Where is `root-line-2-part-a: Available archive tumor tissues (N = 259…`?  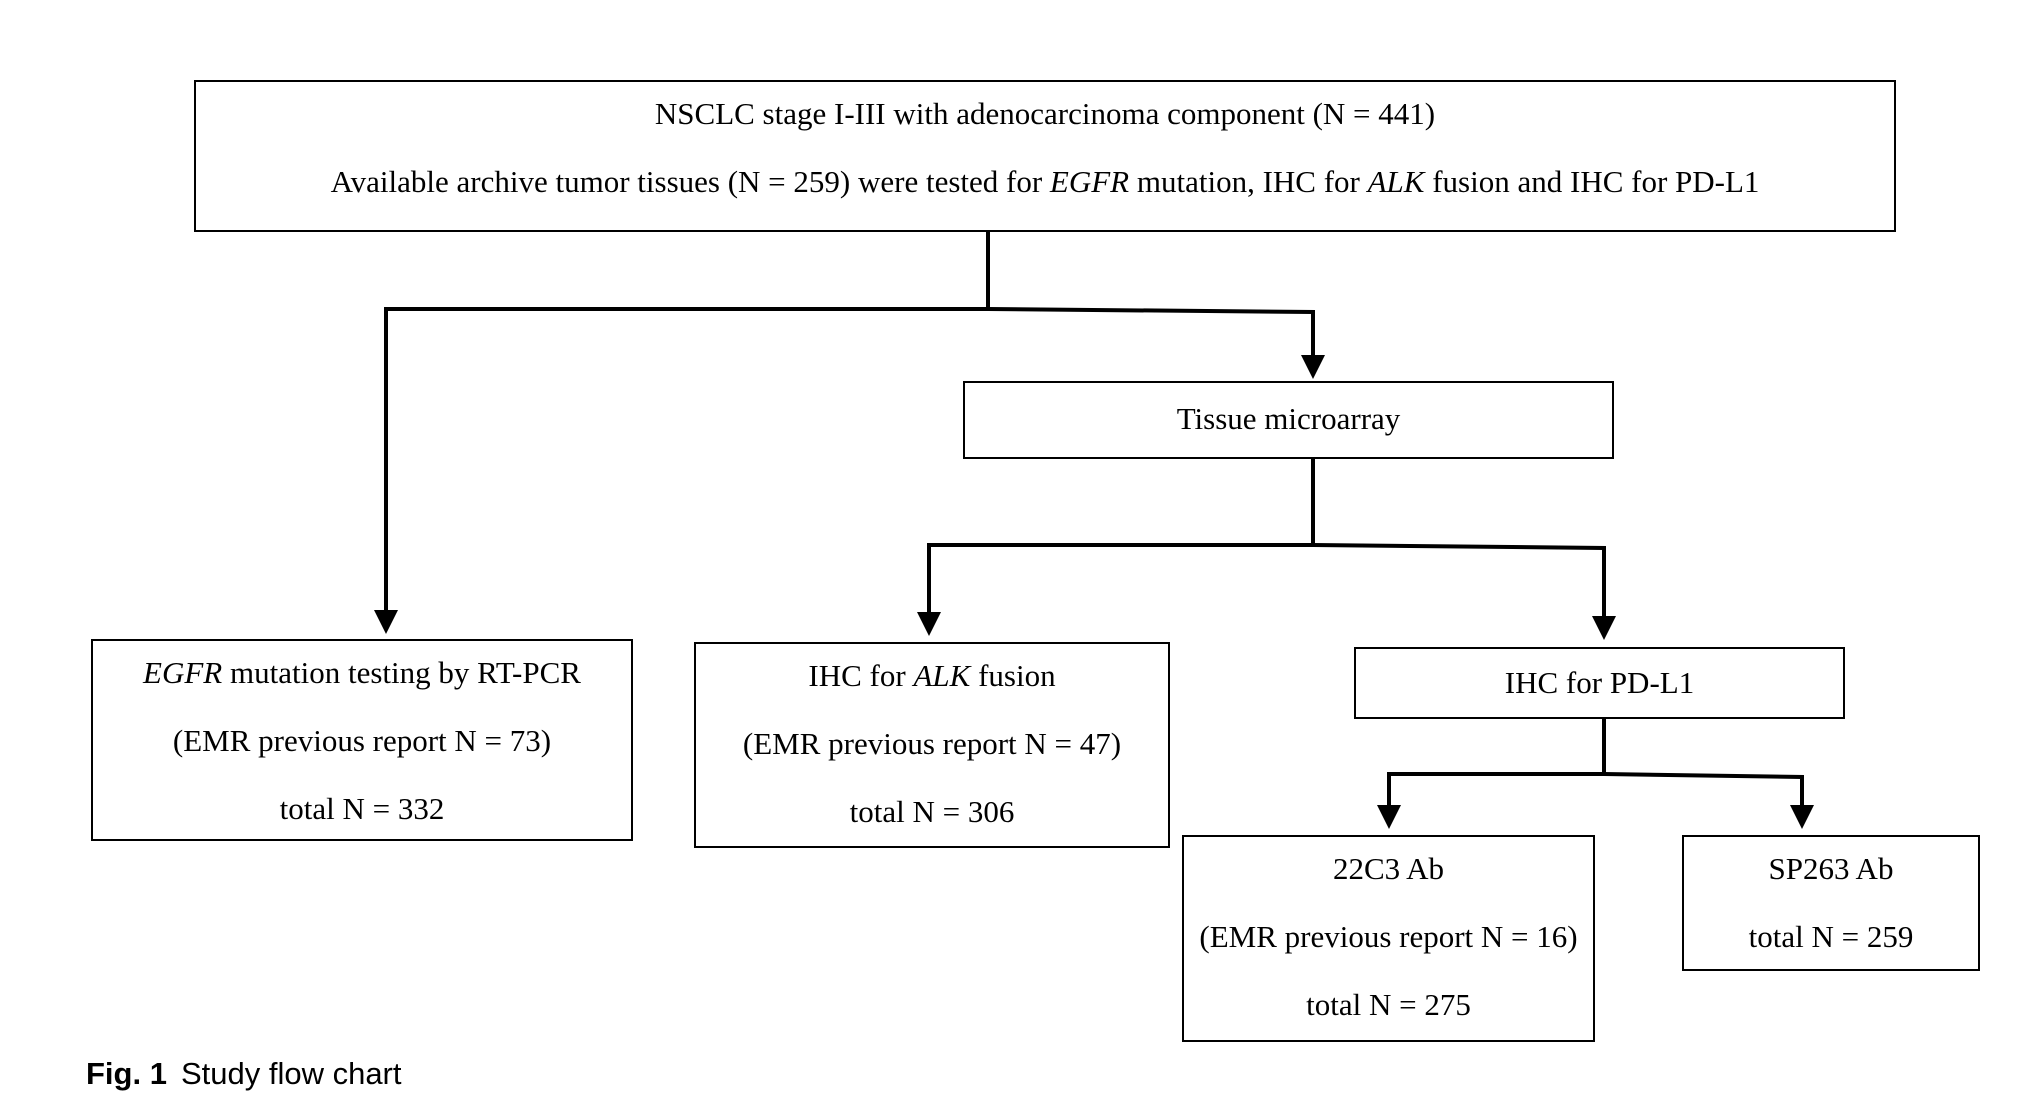 root-line-2-part-a: Available archive tumor tissues (N = 259… is located at coordinates (690, 181).